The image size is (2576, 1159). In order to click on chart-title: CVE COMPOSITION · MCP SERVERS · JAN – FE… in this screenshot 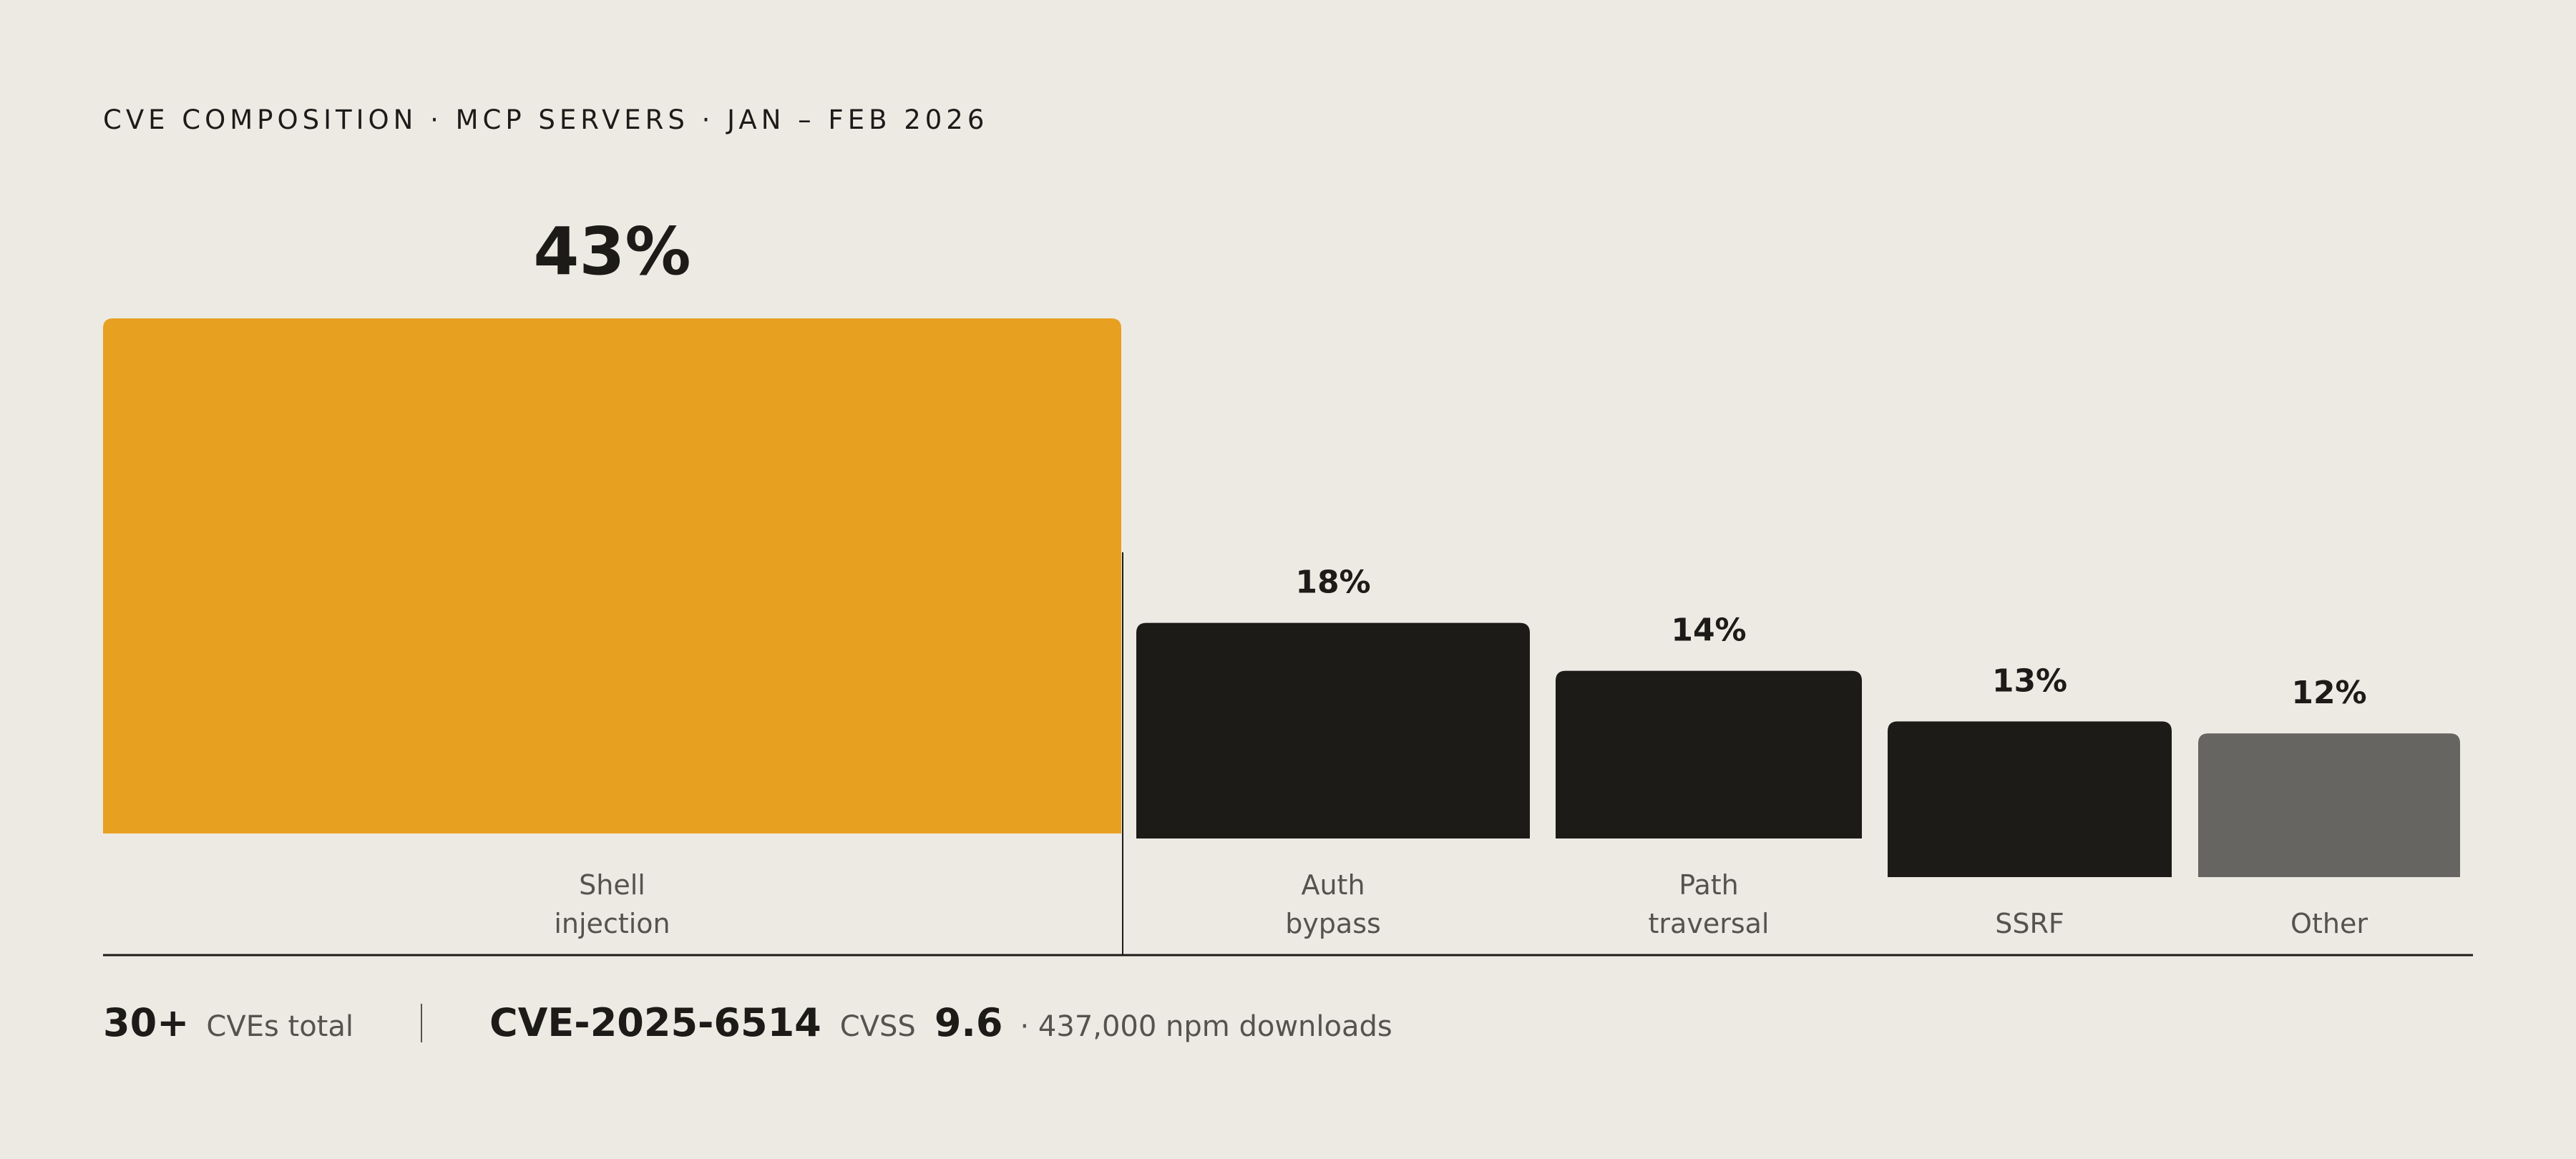, I will do `click(546, 119)`.